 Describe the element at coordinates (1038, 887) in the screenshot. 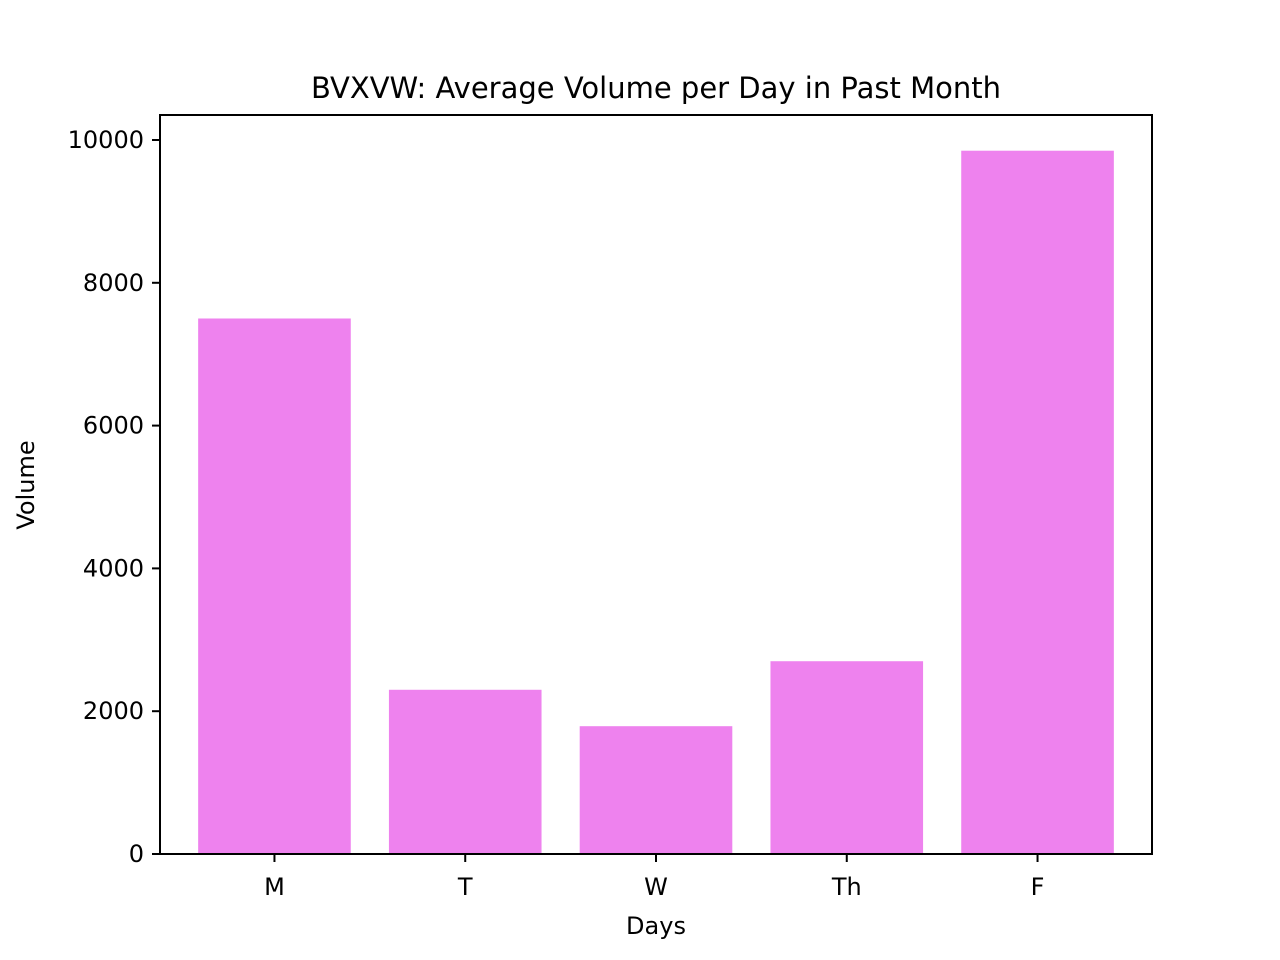

I see `x-tick-label: F` at that location.